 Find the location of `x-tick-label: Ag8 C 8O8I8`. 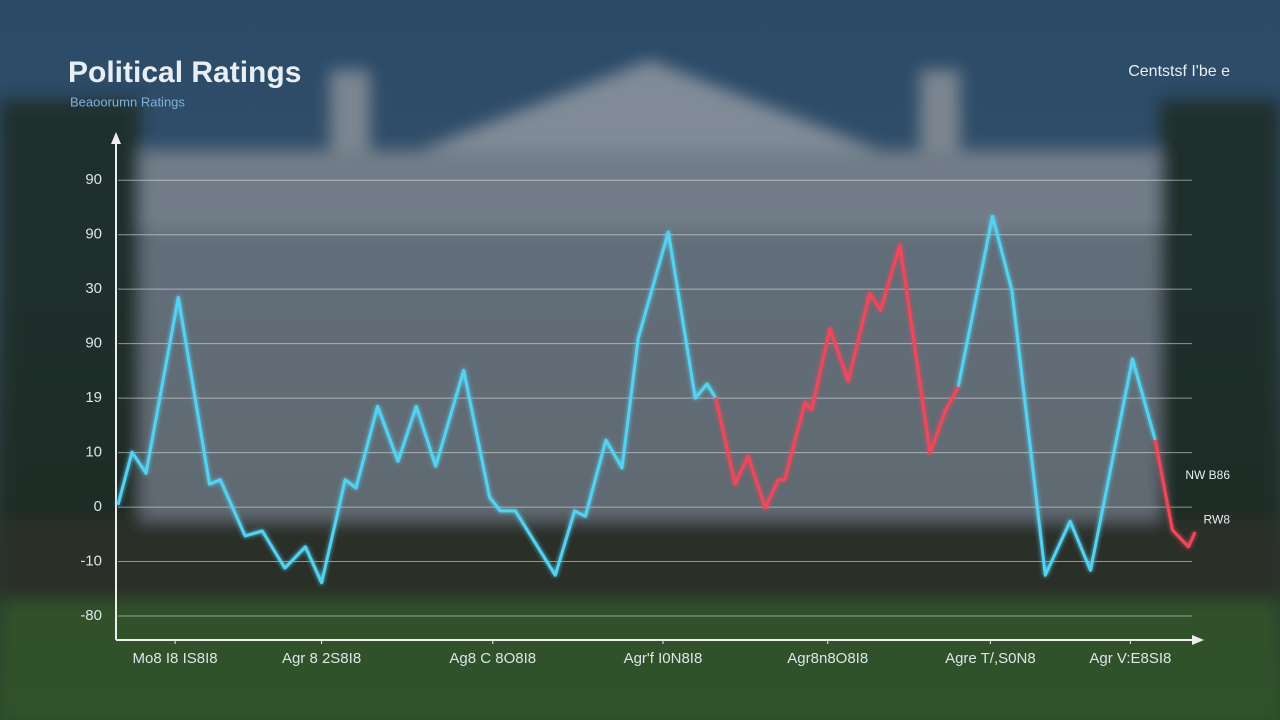

x-tick-label: Ag8 C 8O8I8 is located at coordinates (492, 658).